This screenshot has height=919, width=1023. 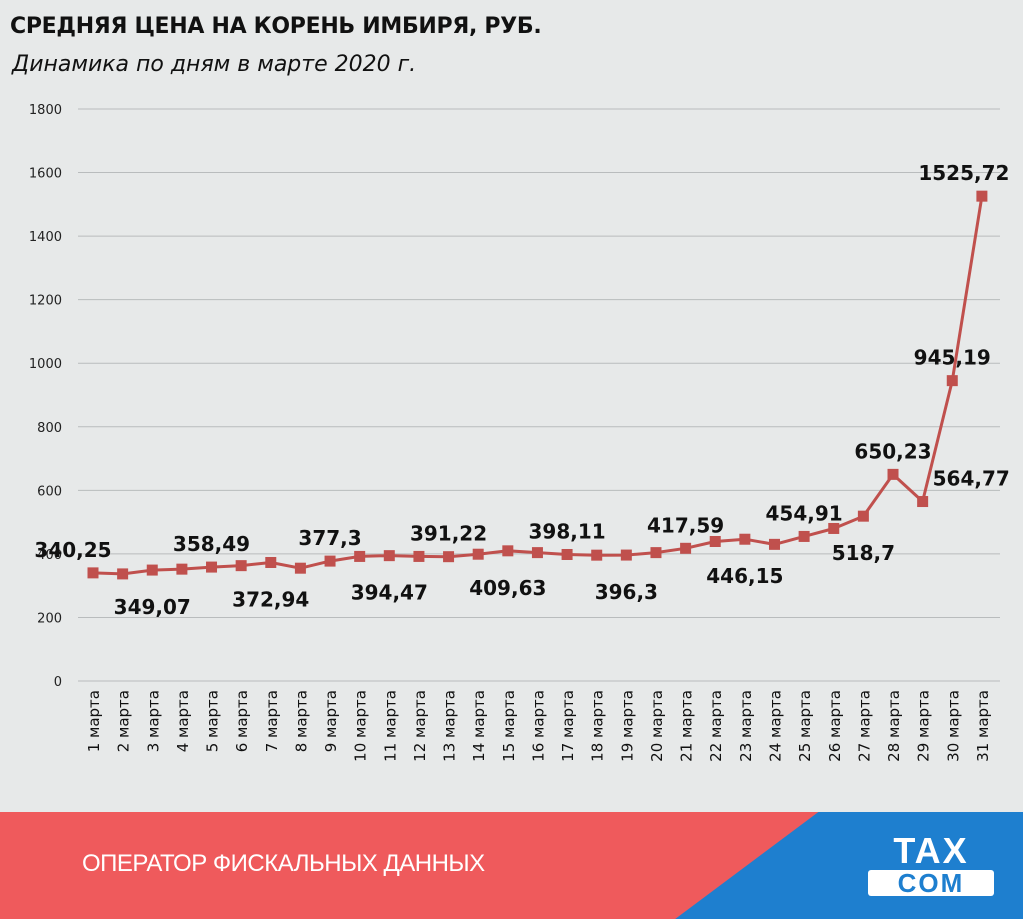 I want to click on x-tick-label: 14 марта, so click(x=479, y=726).